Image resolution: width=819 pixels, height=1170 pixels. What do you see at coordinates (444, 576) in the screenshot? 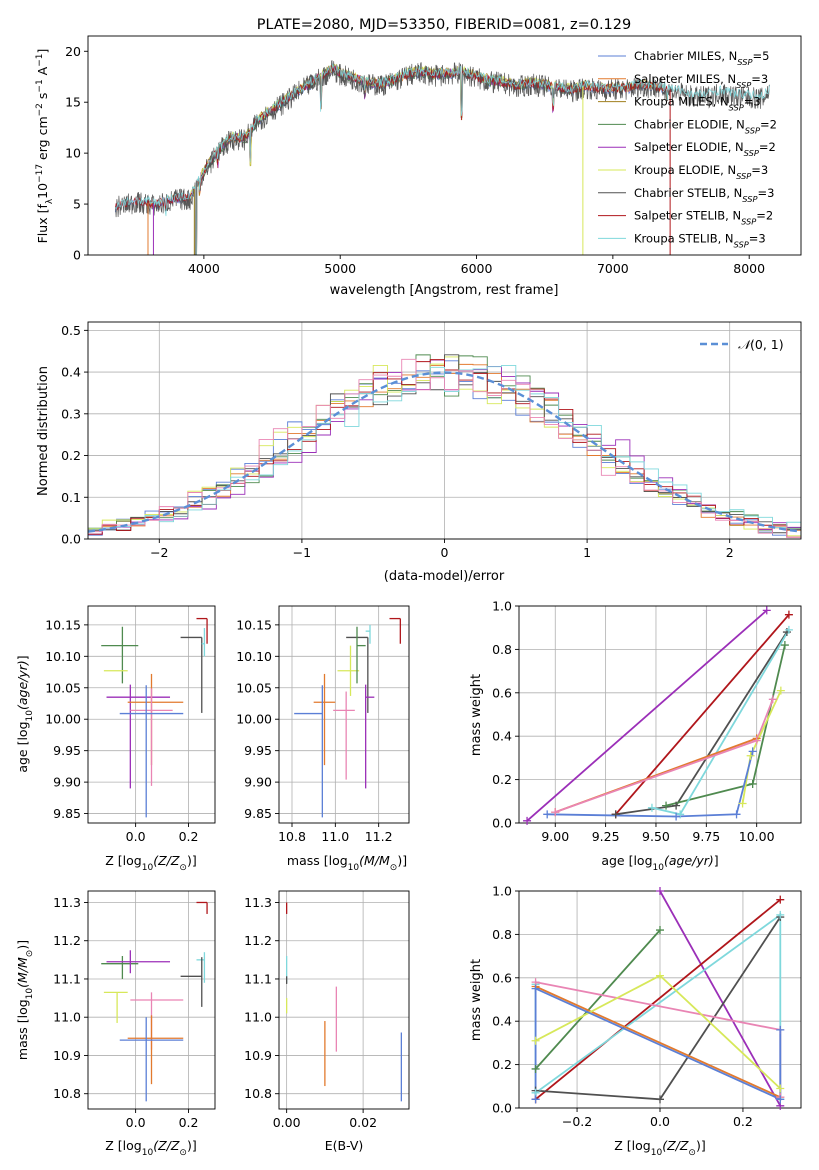
I see `x-axis-label: (data-model)/error` at bounding box center [444, 576].